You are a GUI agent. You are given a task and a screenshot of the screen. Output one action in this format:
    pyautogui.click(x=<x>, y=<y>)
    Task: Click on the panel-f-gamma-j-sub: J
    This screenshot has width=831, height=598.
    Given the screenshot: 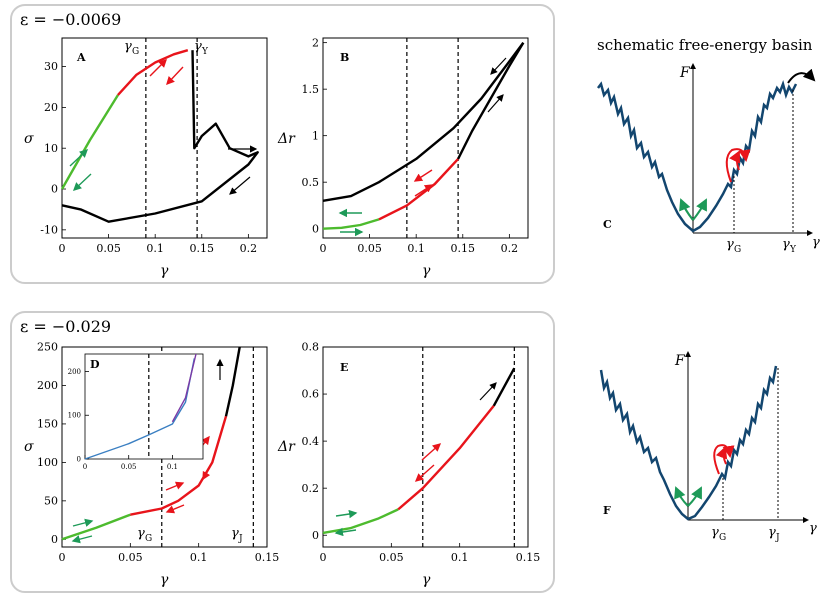 What is the action you would take?
    pyautogui.click(x=777, y=538)
    